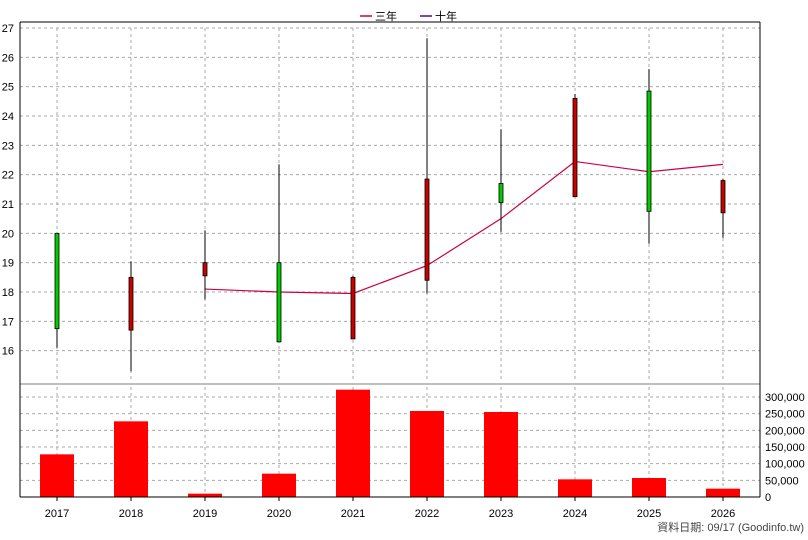 The width and height of the screenshot is (808, 540). I want to click on volume-tick-label: 100,000, so click(785, 465).